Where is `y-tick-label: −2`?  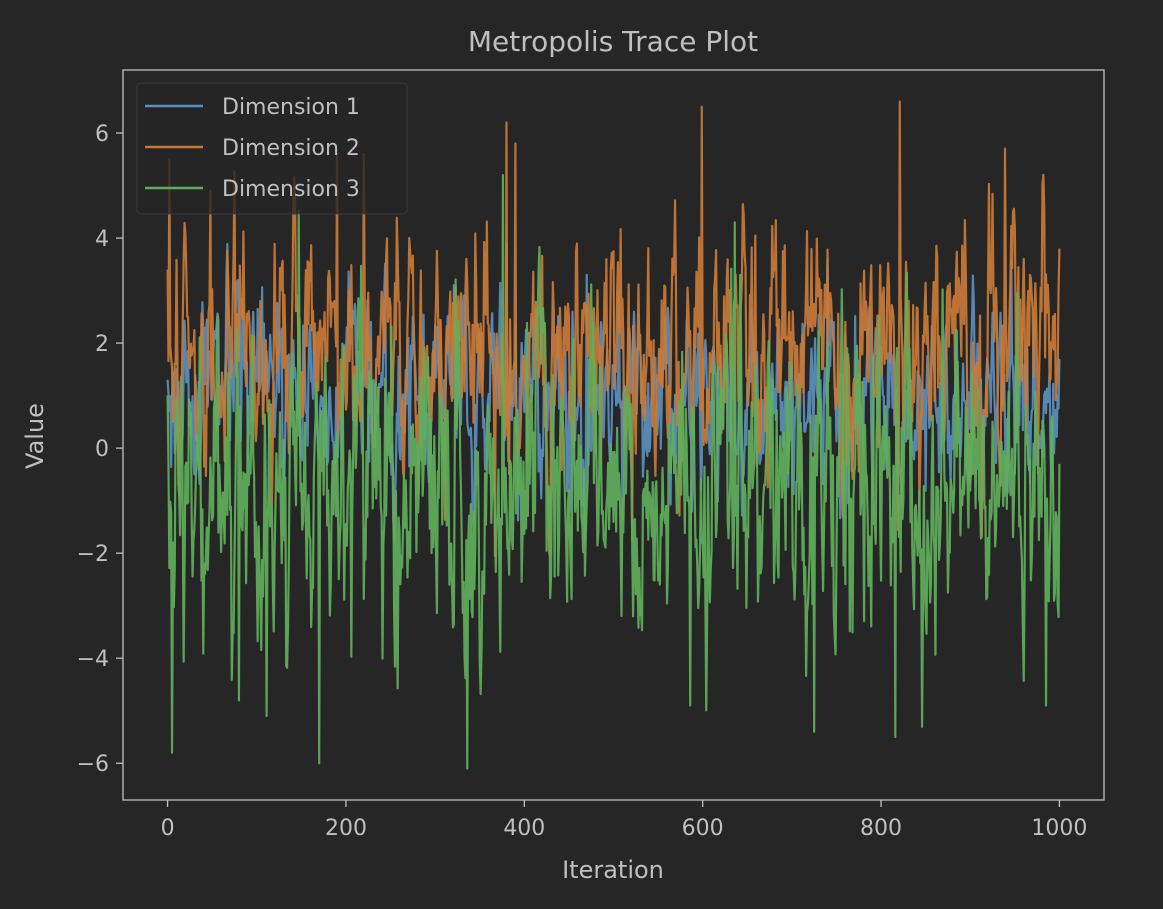 y-tick-label: −2 is located at coordinates (93, 554).